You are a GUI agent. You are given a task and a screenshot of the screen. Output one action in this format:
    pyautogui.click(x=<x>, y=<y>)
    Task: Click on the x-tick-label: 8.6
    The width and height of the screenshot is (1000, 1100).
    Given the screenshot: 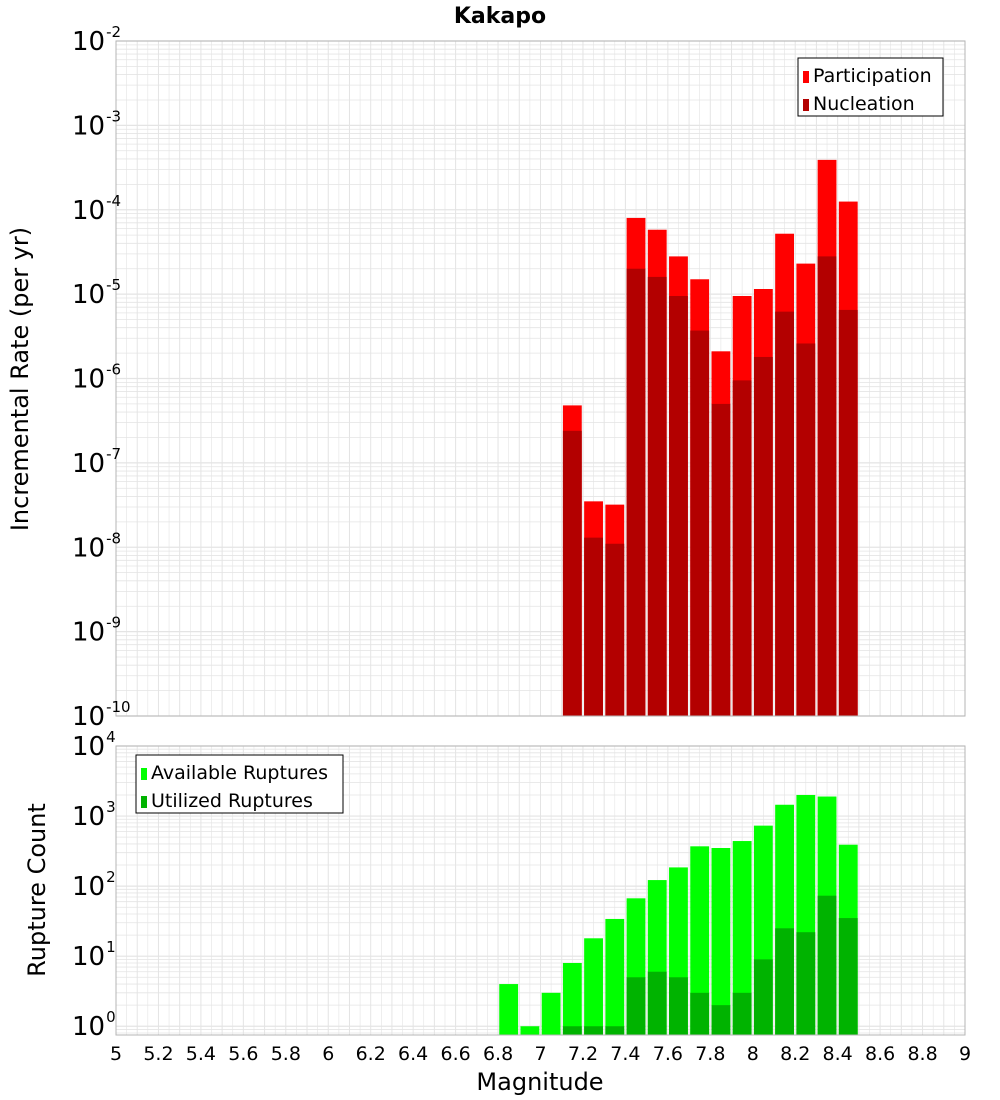 What is the action you would take?
    pyautogui.click(x=880, y=1054)
    